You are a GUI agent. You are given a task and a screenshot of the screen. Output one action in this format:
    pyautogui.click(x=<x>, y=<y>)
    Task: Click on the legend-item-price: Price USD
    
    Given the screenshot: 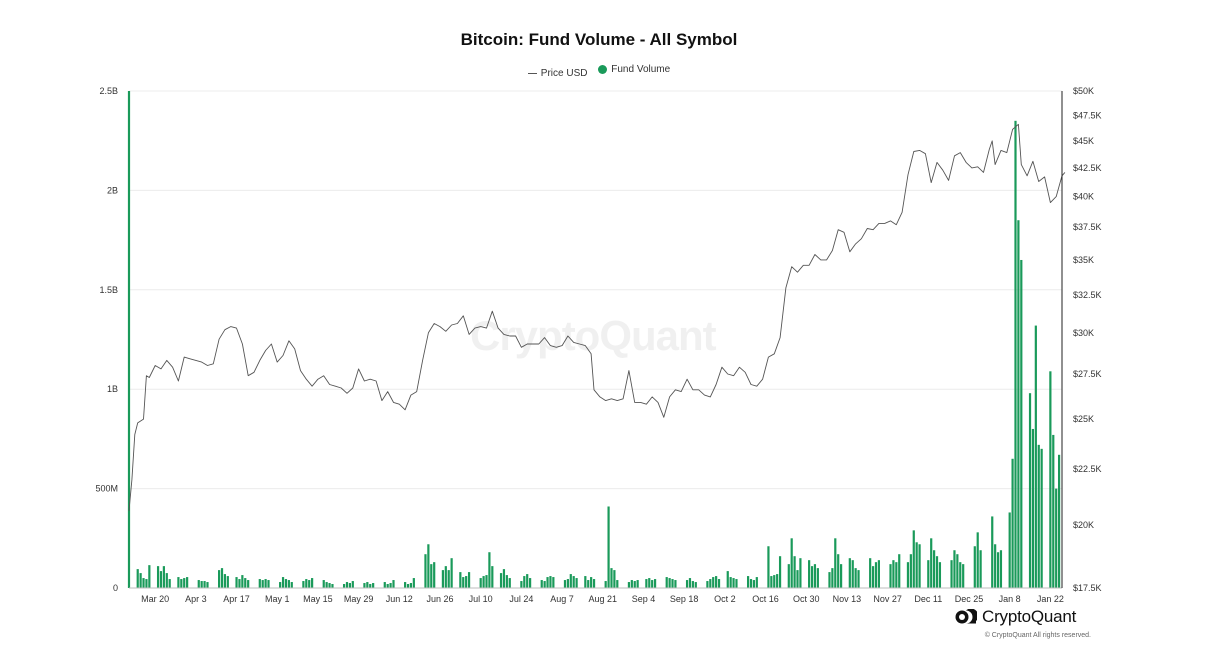 What is the action you would take?
    pyautogui.click(x=557, y=73)
    